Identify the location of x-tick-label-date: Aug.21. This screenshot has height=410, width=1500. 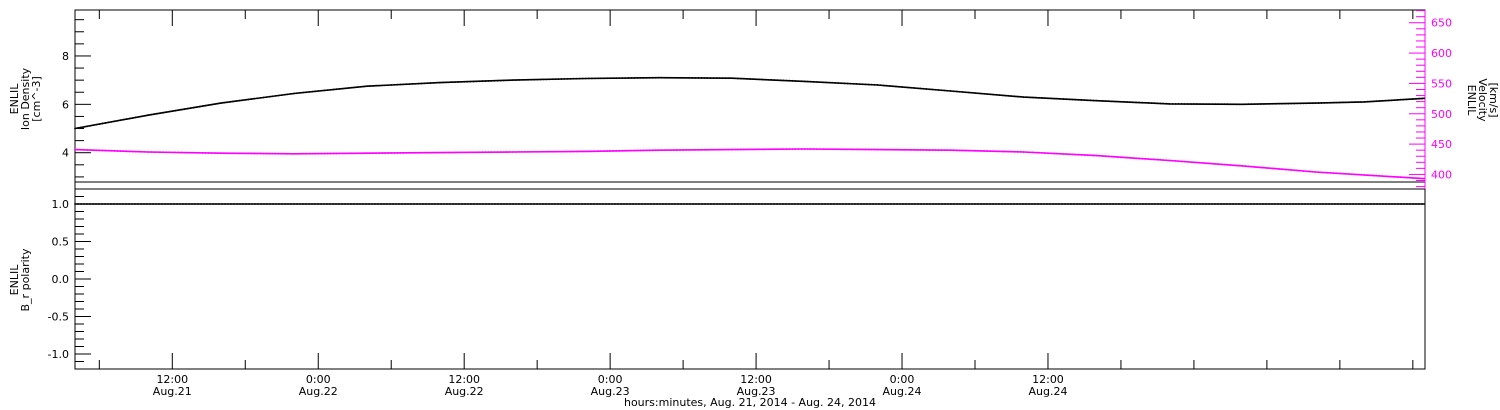
(172, 391).